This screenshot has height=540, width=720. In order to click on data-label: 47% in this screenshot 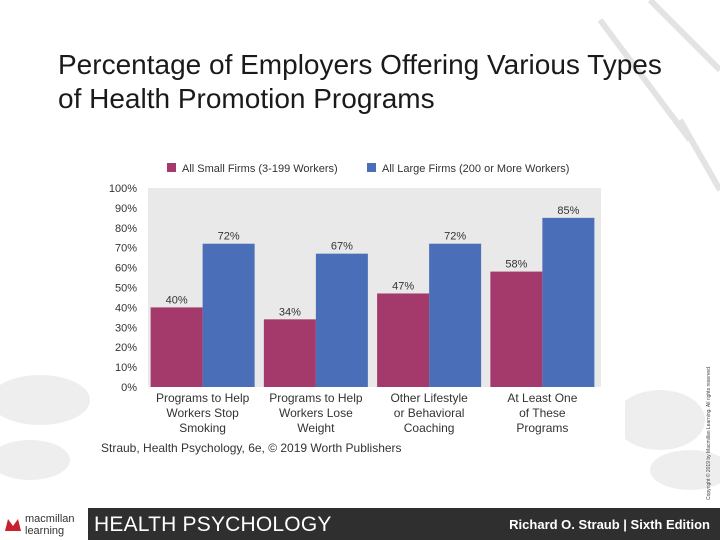, I will do `click(403, 286)`.